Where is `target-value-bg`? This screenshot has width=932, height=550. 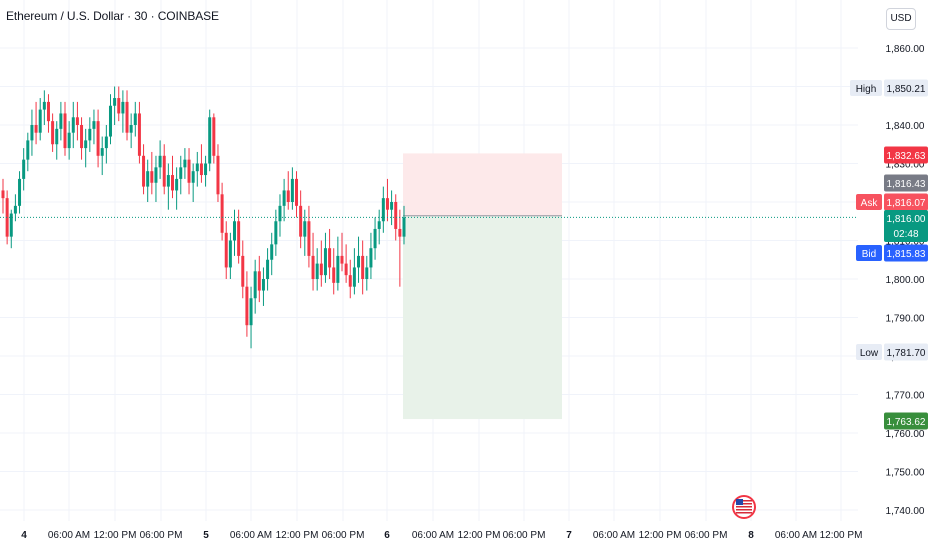 target-value-bg is located at coordinates (906, 421).